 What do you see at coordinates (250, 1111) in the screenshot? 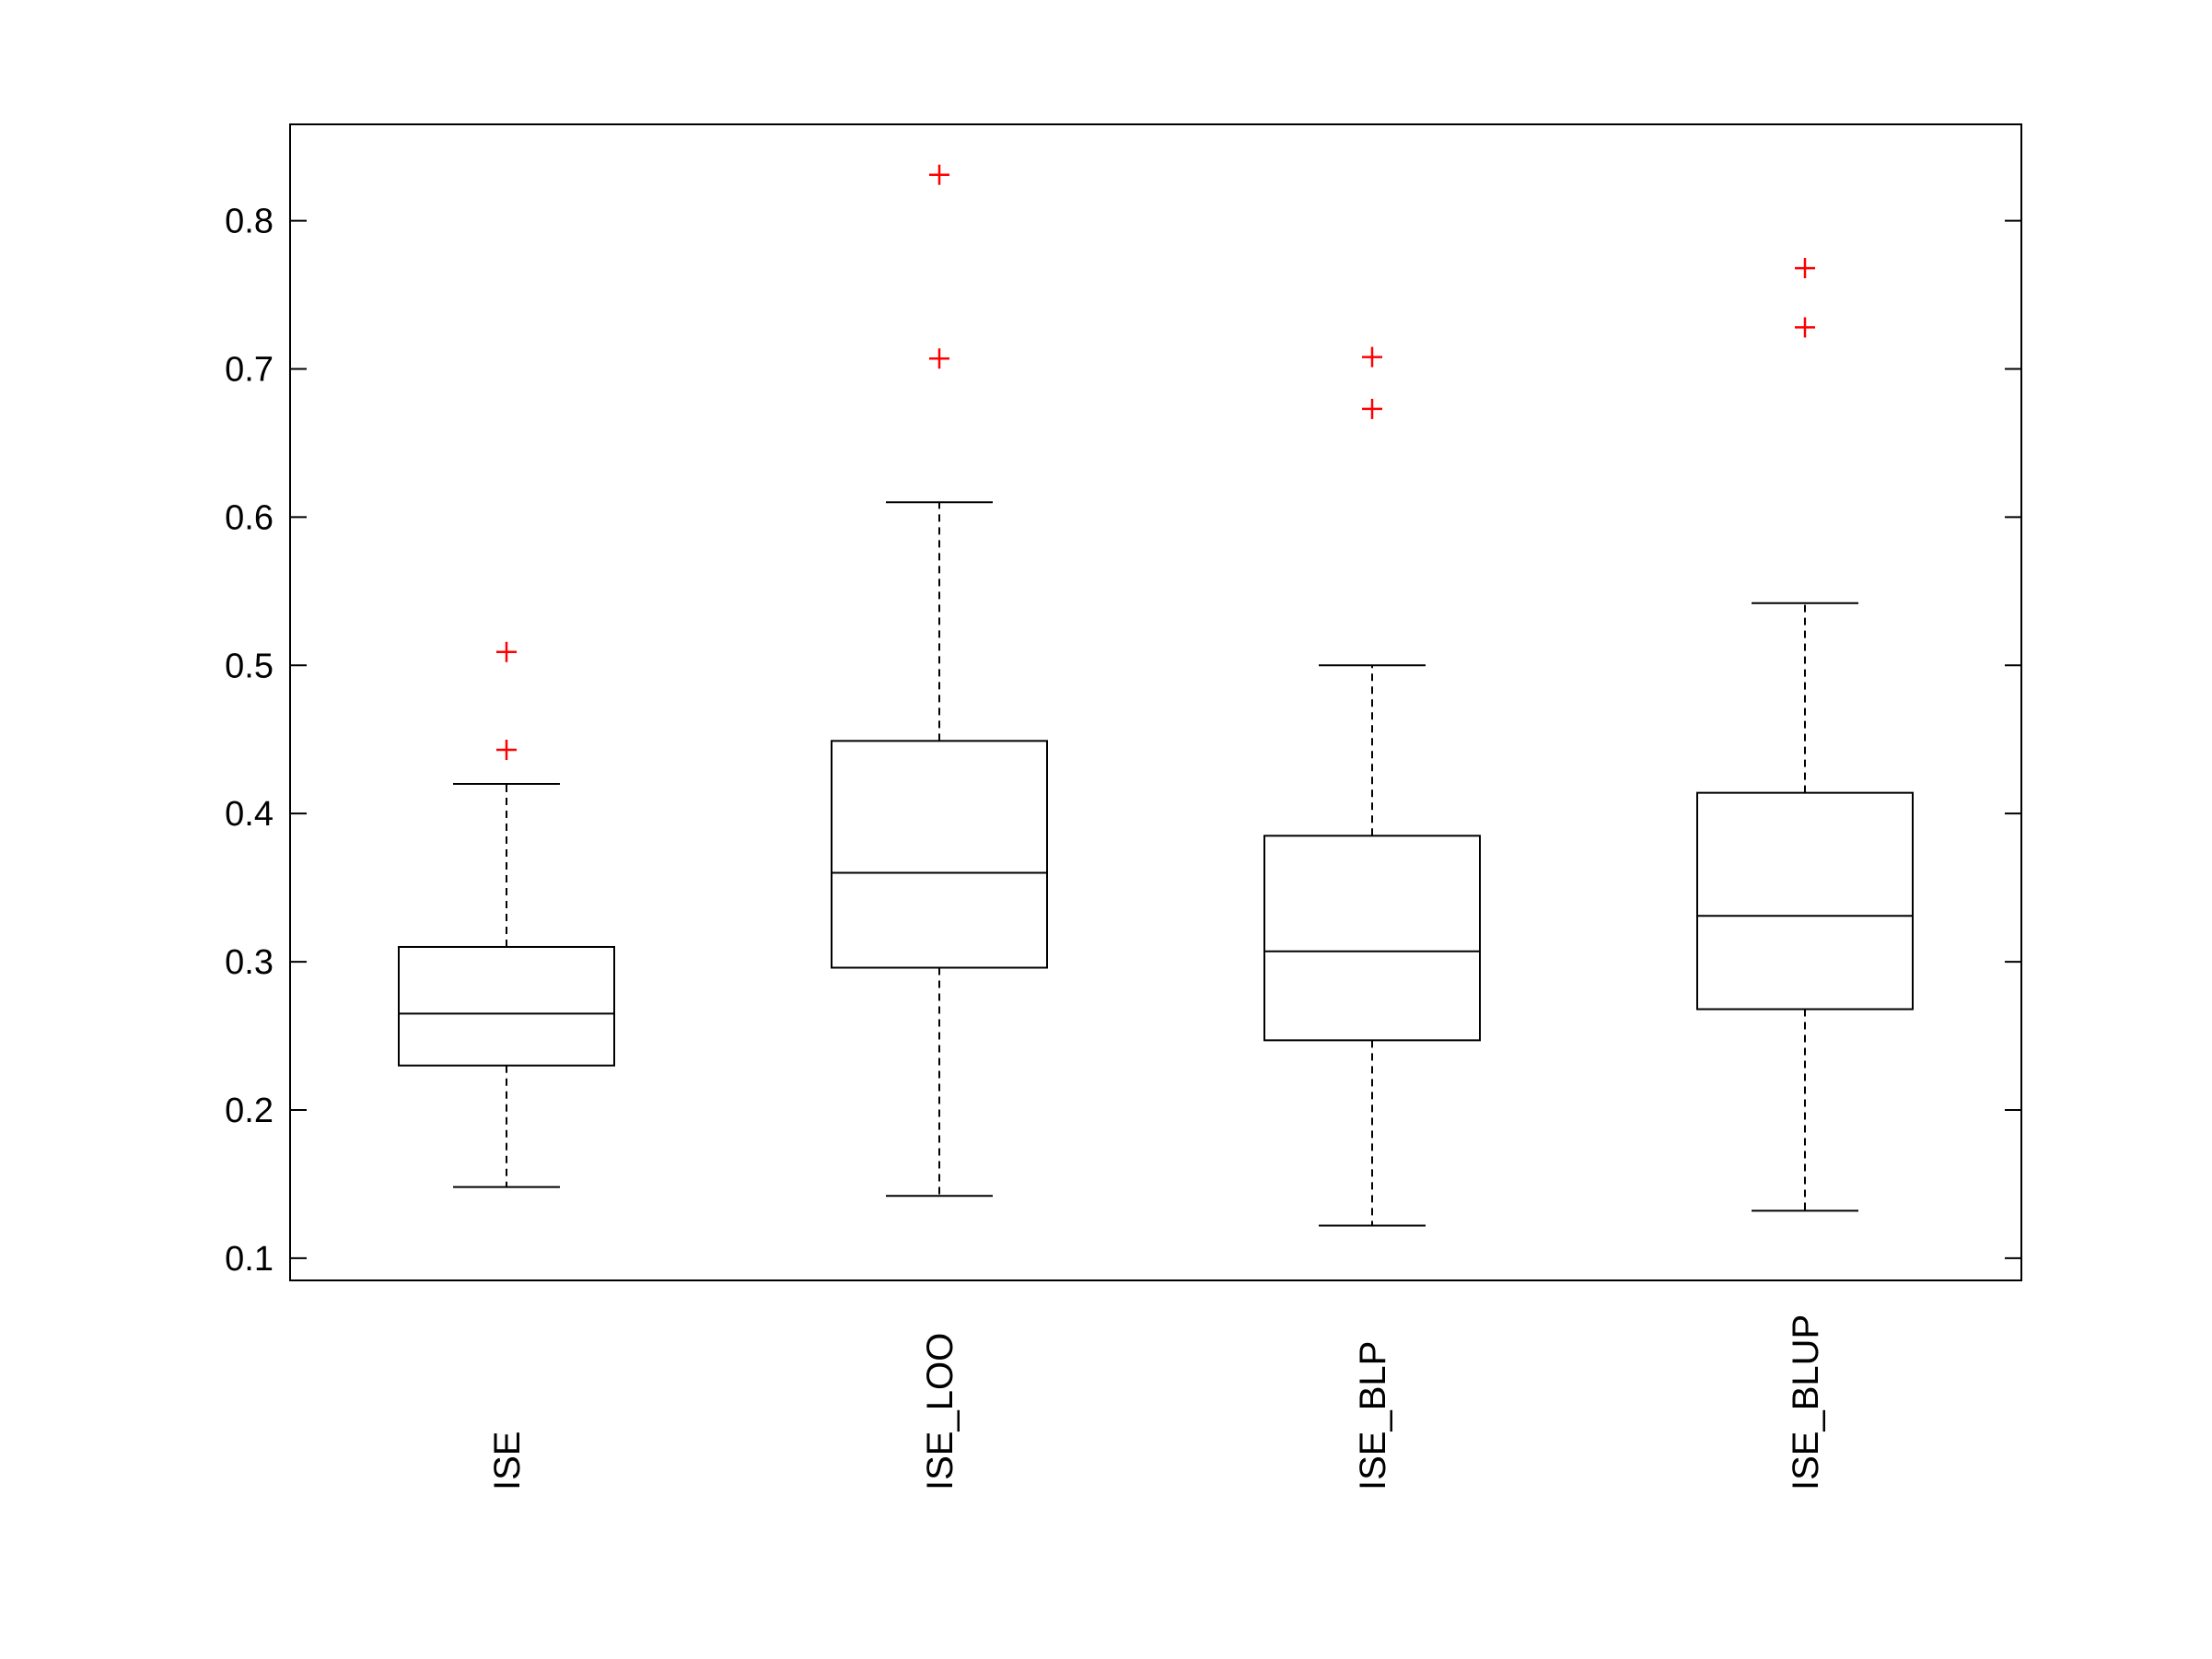
I see `y-tick-label: 0.2` at bounding box center [250, 1111].